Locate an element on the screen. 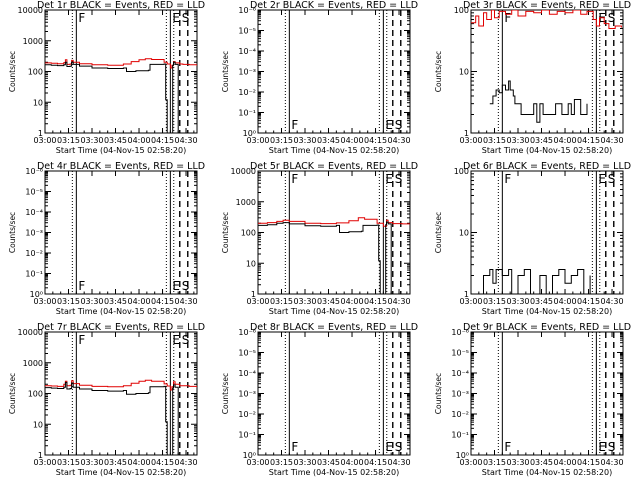 The image size is (640, 485). panel-title: Det 6r BLACK = Events, RED = LLD is located at coordinates (547, 166).